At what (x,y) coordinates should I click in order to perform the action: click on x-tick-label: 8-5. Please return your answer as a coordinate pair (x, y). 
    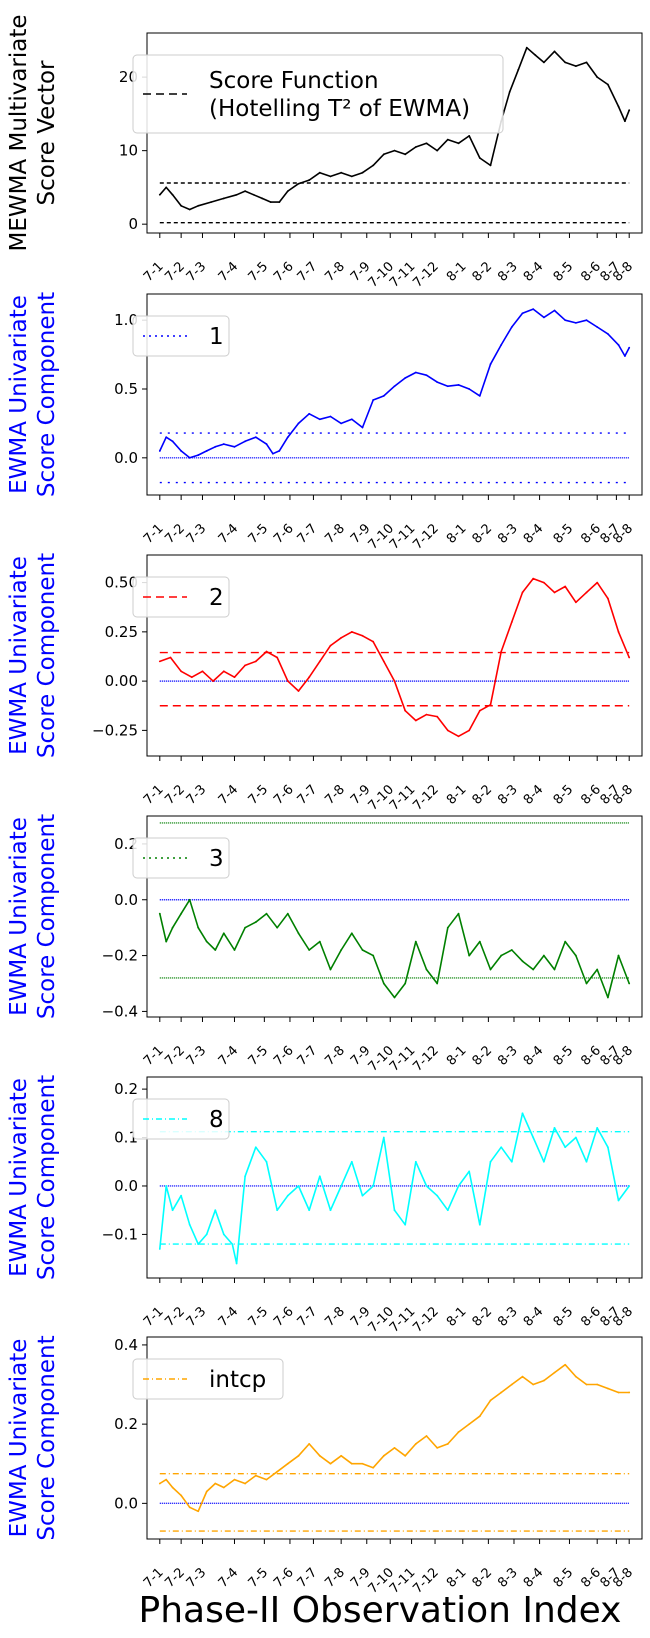
    Looking at the image, I should click on (564, 534).